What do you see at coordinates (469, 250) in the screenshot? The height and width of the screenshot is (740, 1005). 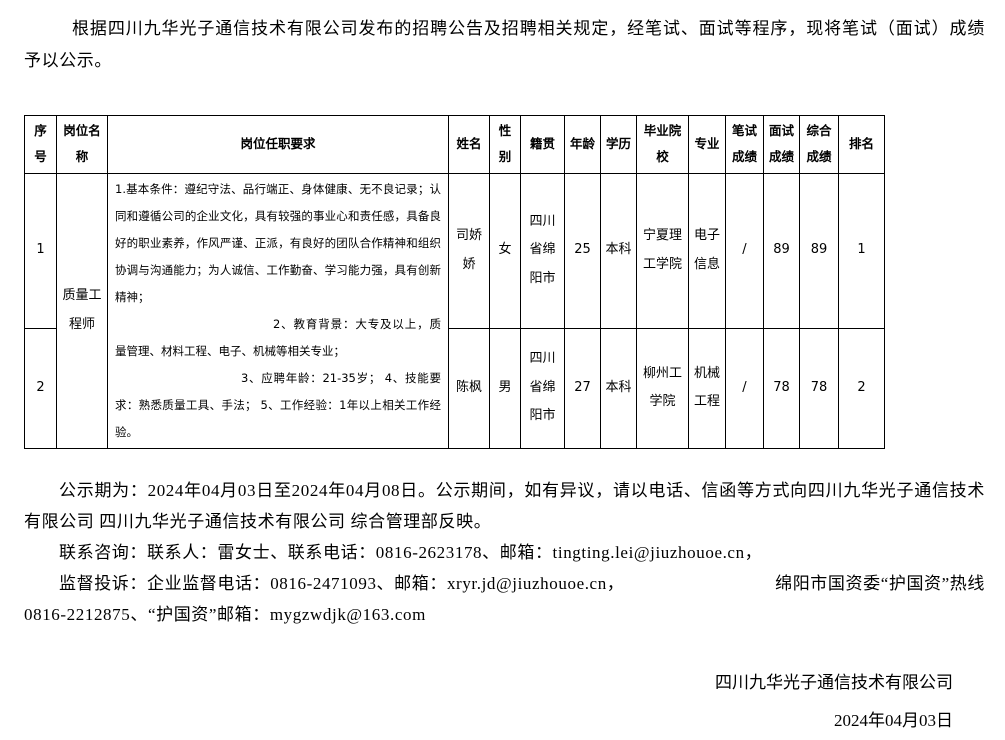 I see `cell-name: 司娇娇` at bounding box center [469, 250].